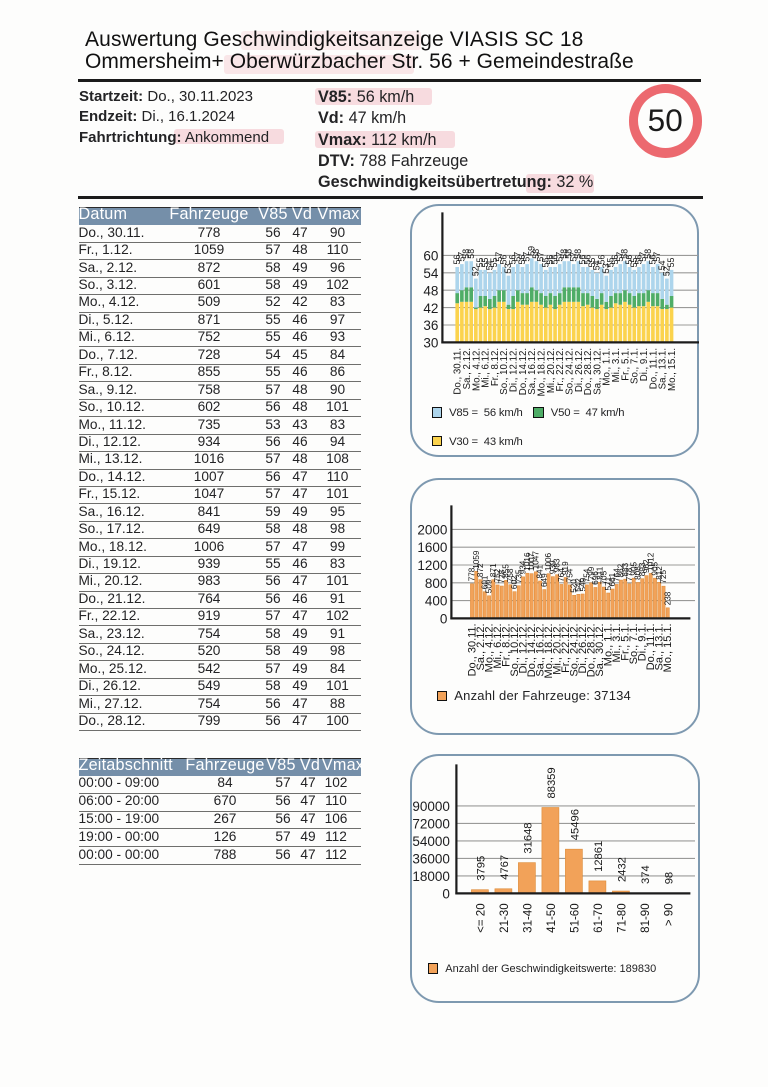  Describe the element at coordinates (431, 876) in the screenshot. I see `svg-text: 18000` at that location.